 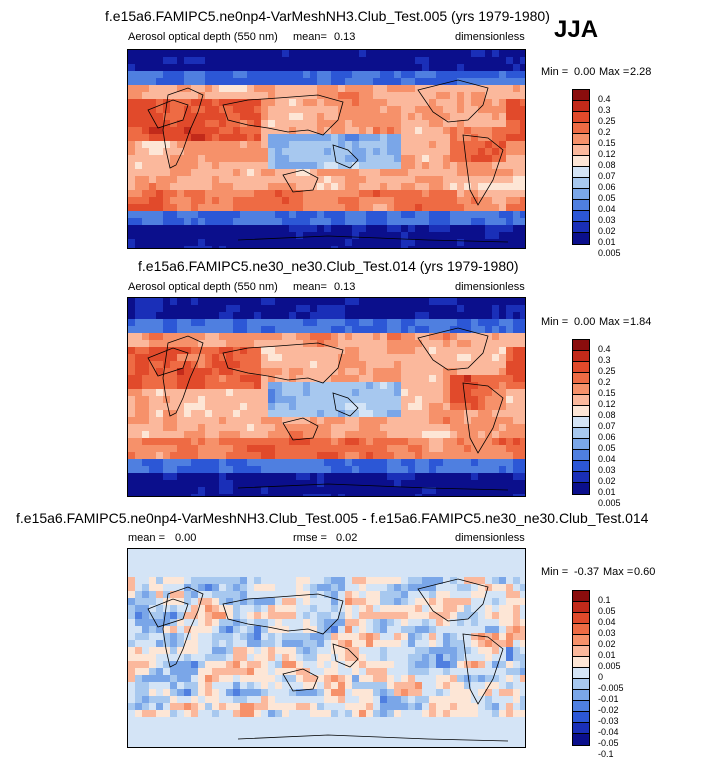 I want to click on panel2-colorbar, so click(x=581, y=417).